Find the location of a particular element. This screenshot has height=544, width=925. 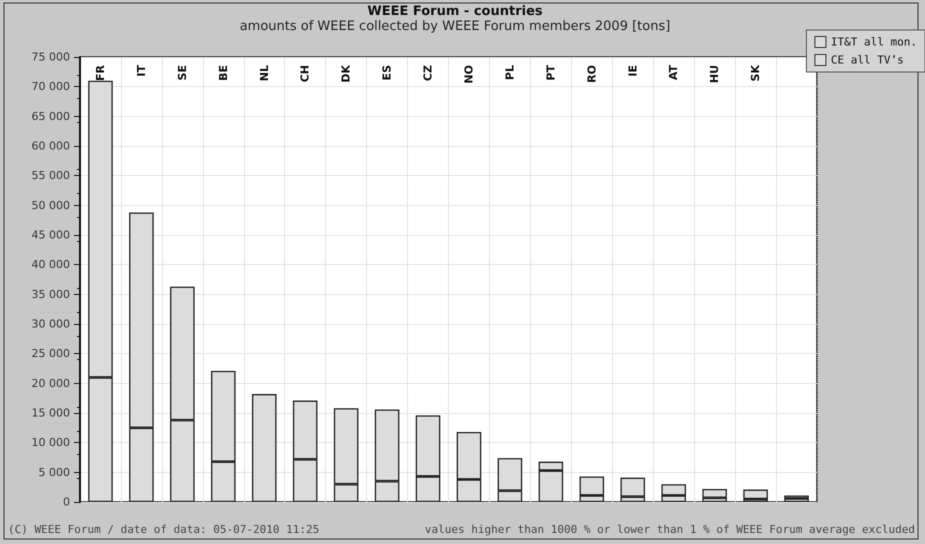

y-tick-label: 5 000 is located at coordinates (54, 472).